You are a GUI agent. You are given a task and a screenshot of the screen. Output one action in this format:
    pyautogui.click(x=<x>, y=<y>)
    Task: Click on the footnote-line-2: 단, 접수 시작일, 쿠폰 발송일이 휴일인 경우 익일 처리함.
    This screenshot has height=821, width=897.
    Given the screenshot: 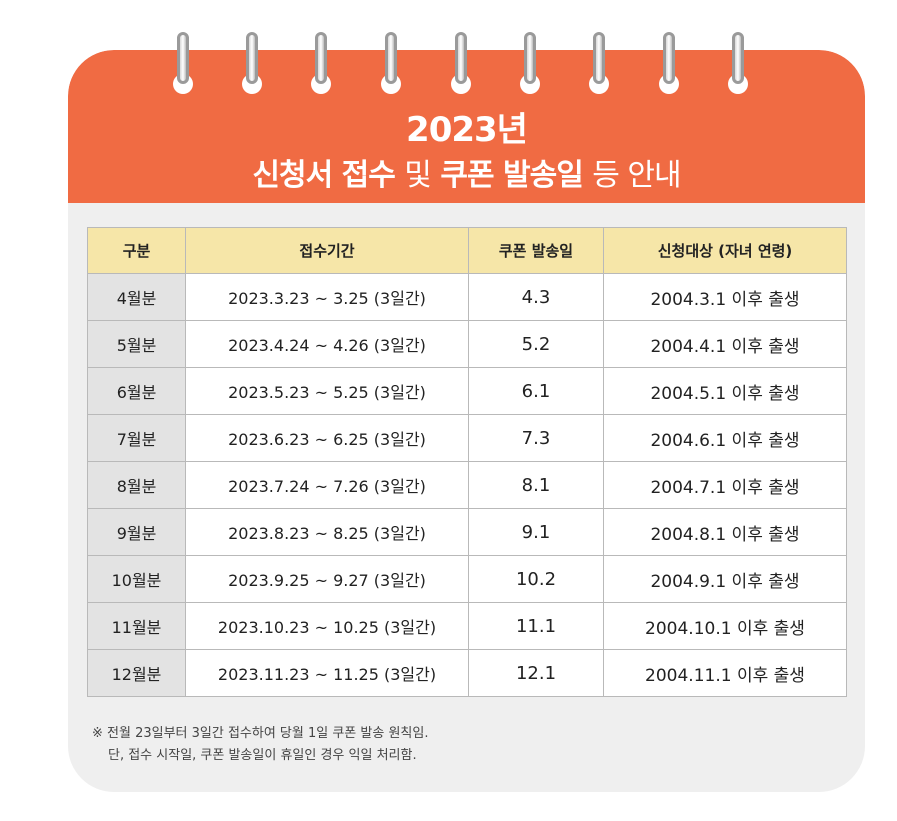 What is the action you would take?
    pyautogui.click(x=262, y=755)
    